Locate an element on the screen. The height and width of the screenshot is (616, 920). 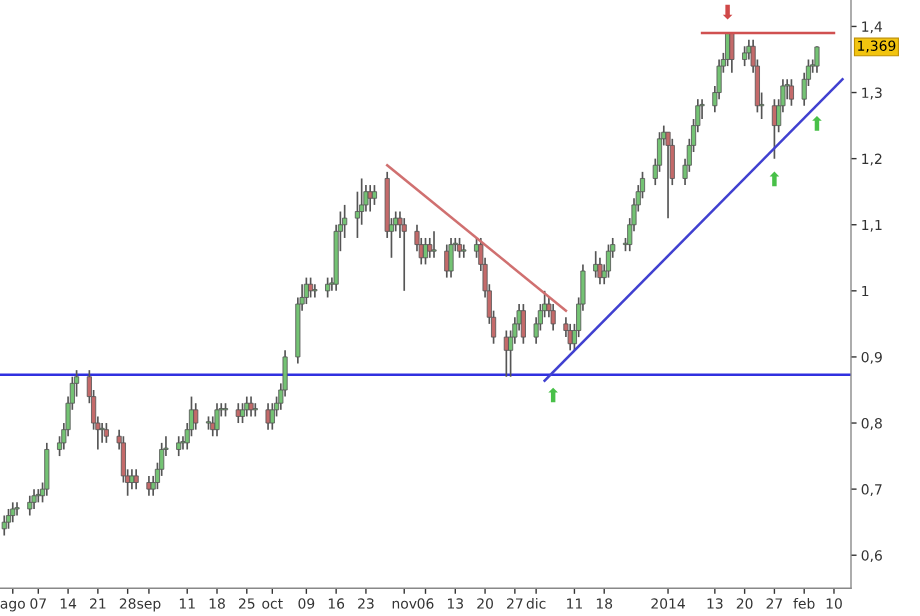
annotation: ⬇ is located at coordinates (727, 12).